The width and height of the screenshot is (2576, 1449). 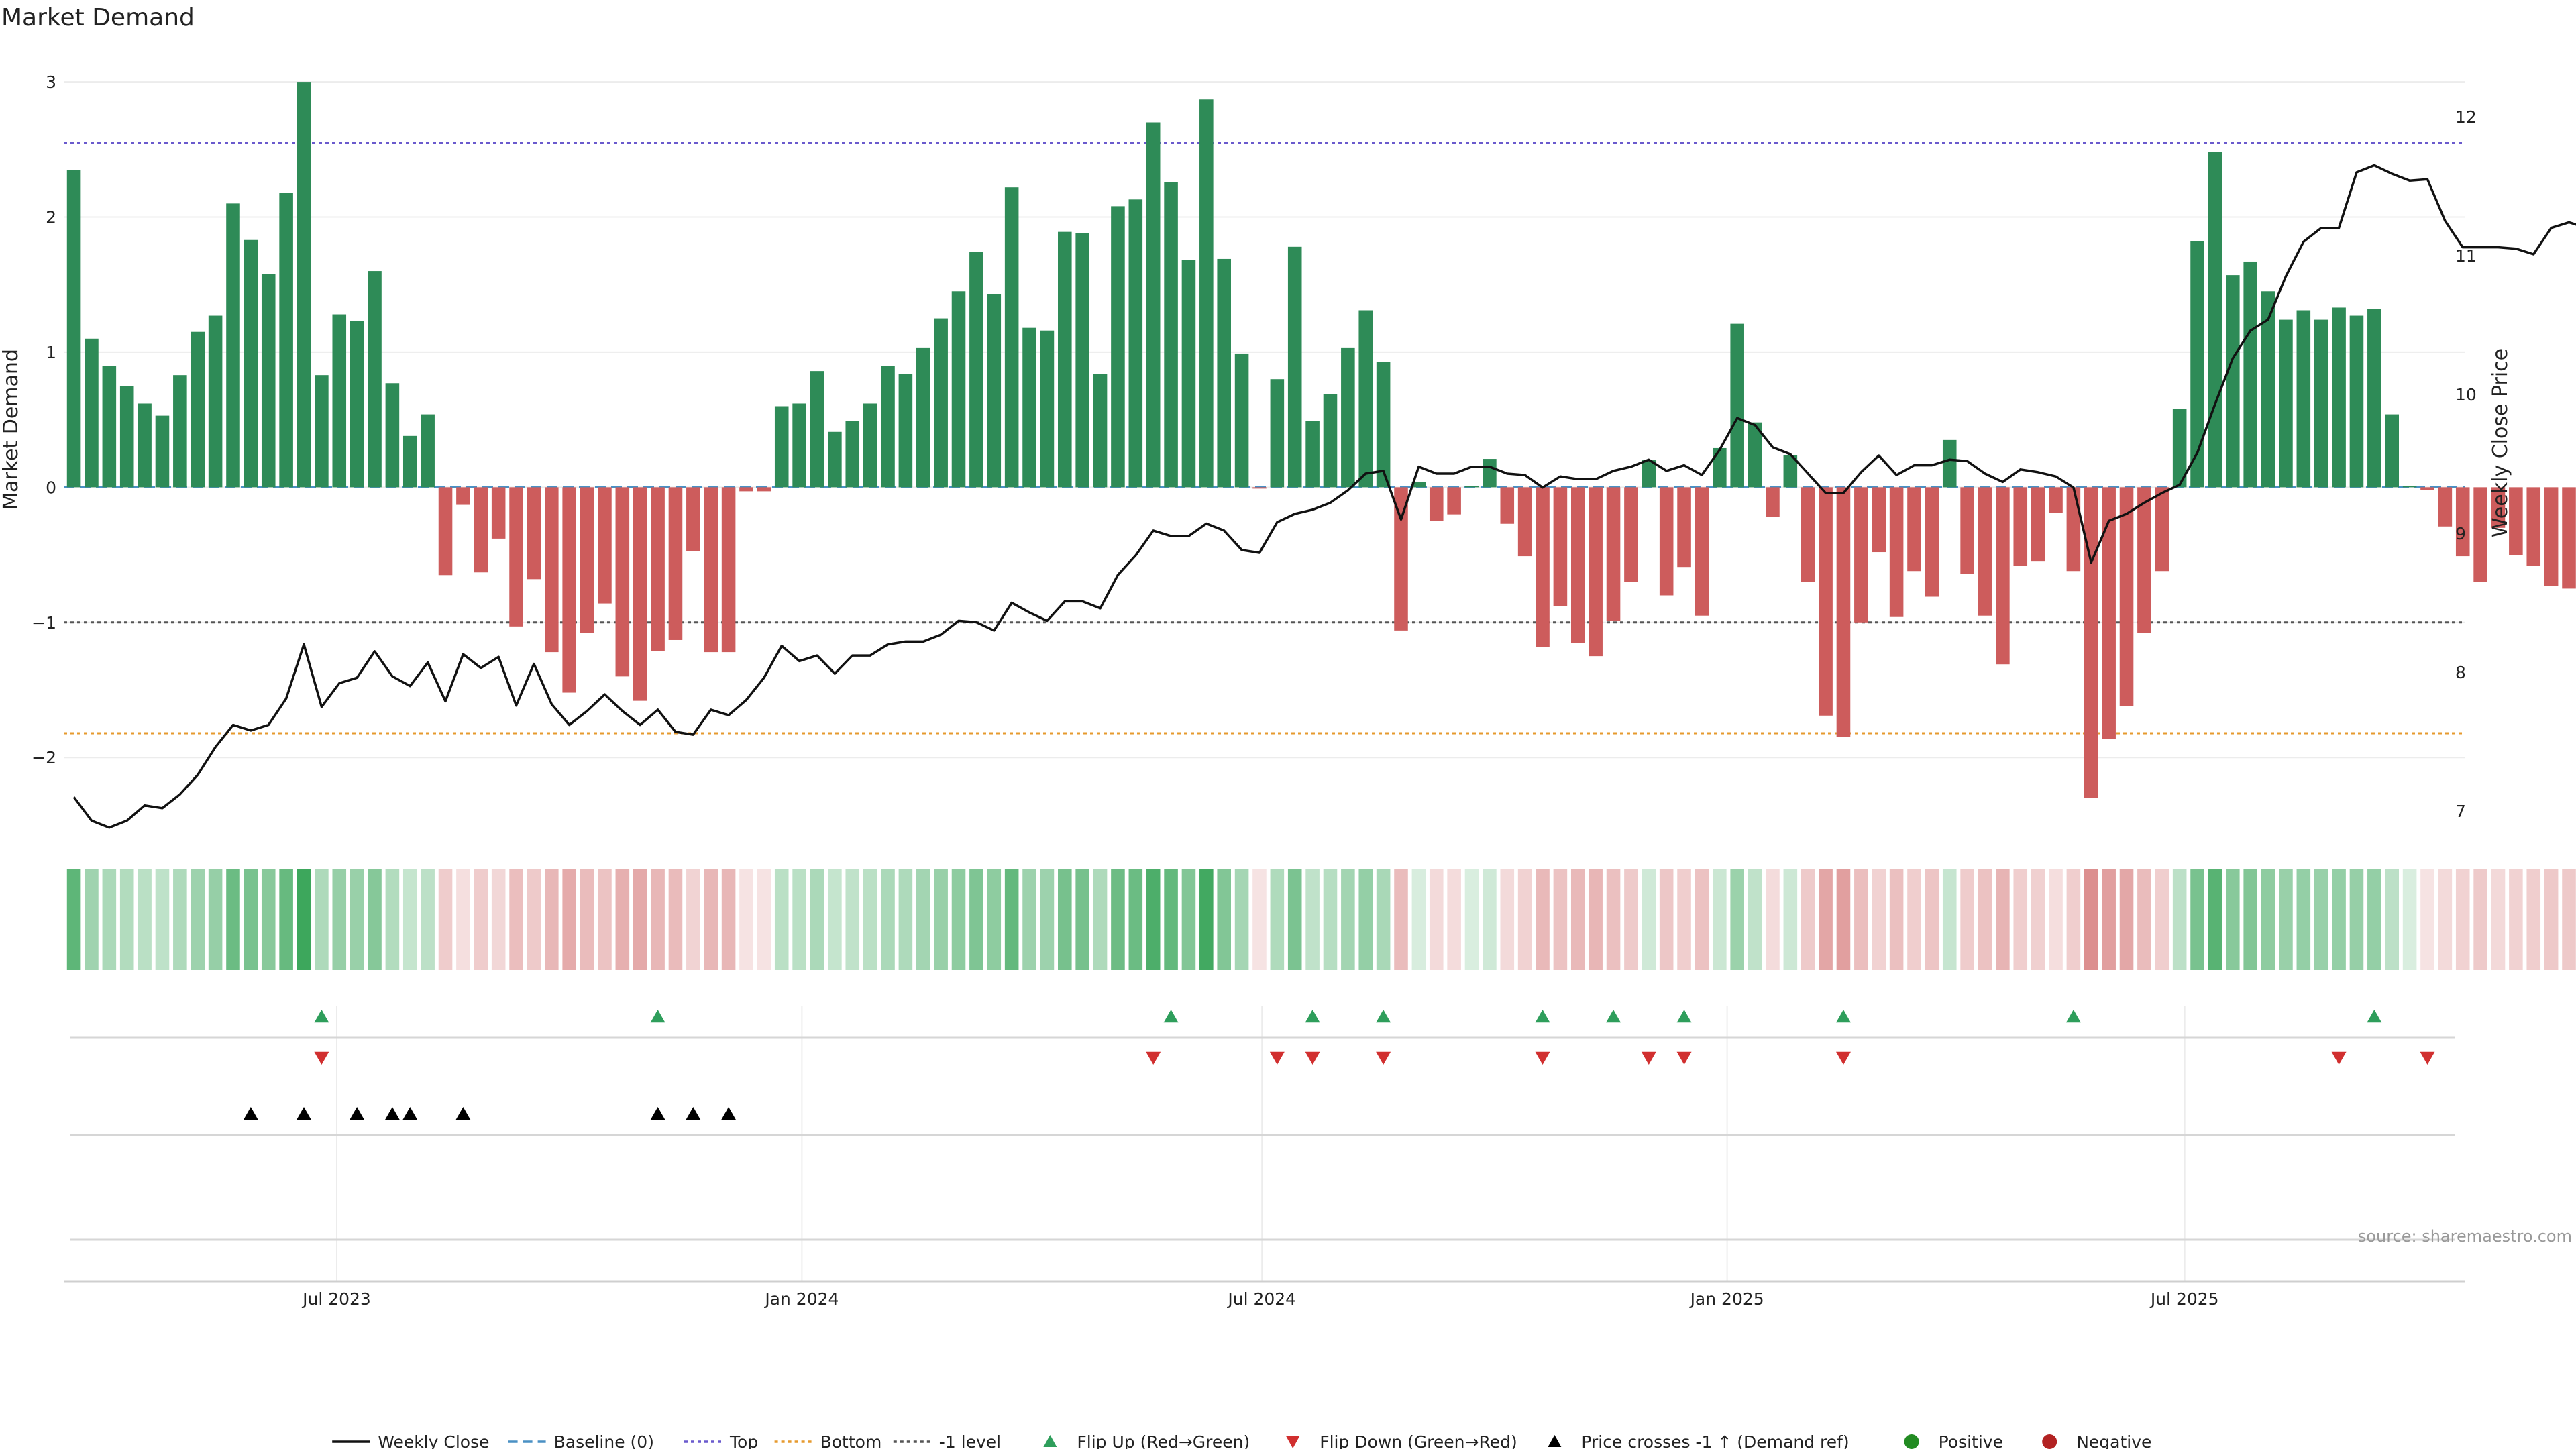 What do you see at coordinates (1401, 1440) in the screenshot?
I see `legend-item-flip-down-green-red: Flip Down (Green→Red)` at bounding box center [1401, 1440].